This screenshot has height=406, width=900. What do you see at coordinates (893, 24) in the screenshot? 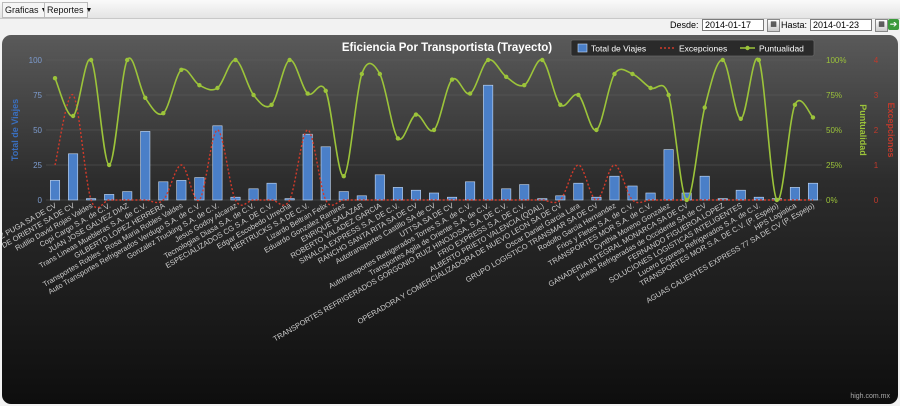
I see `go-arrow-icon: ➔` at bounding box center [893, 24].